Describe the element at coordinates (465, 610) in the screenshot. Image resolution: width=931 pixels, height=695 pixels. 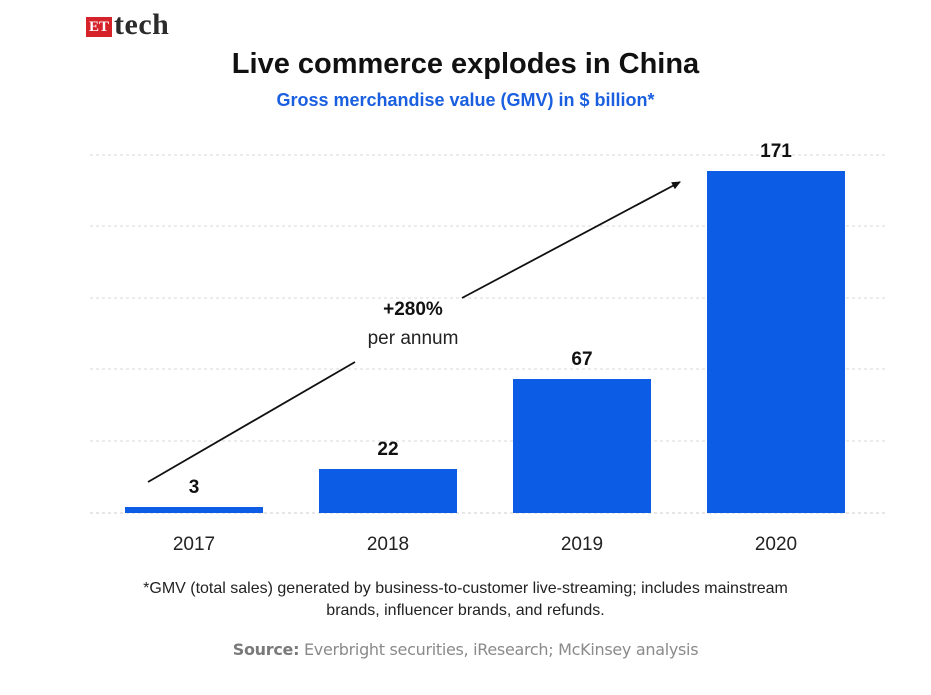
I see `footnote-line-2: brands, influencer brands, and refunds.` at that location.